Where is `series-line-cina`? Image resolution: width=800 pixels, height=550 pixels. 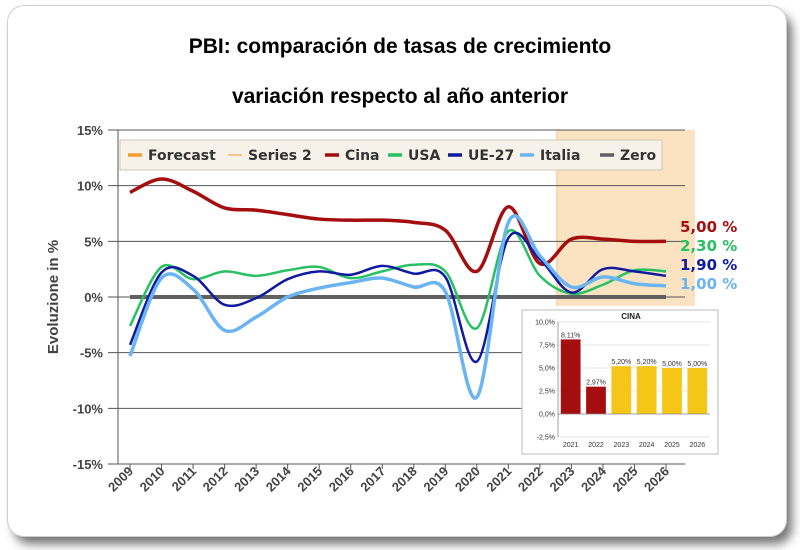
series-line-cina is located at coordinates (398, 225).